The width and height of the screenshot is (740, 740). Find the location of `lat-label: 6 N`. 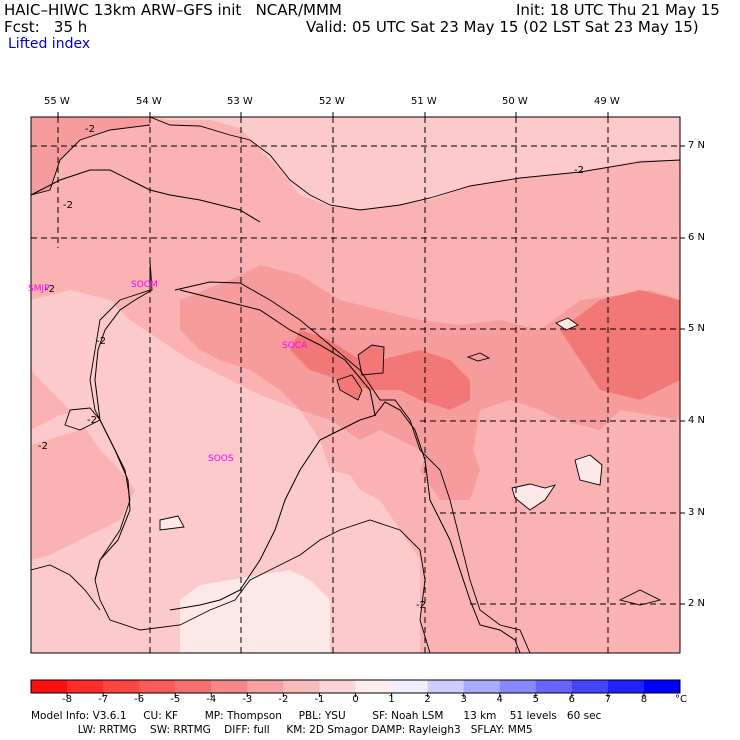

lat-label: 6 N is located at coordinates (697, 237).